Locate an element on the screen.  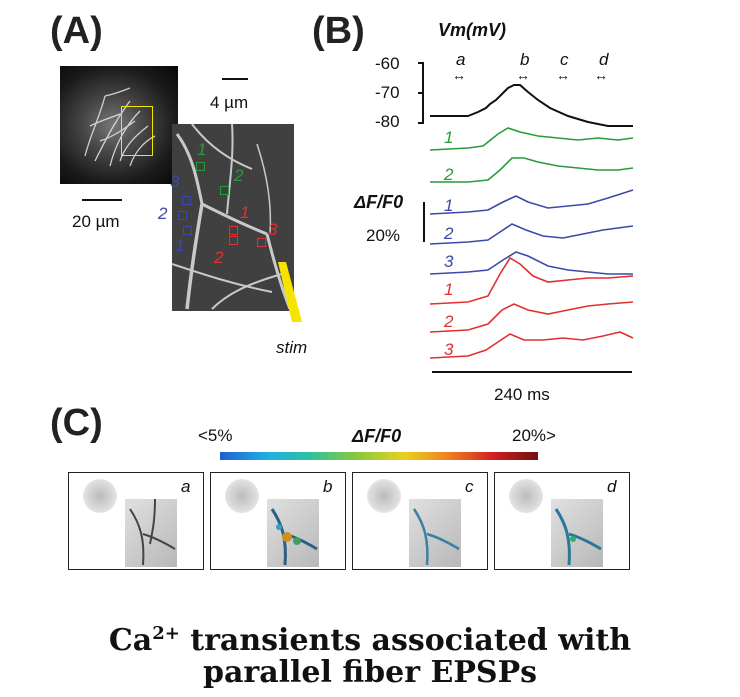
frame-b-dendrites is located at coordinates (293, 533).